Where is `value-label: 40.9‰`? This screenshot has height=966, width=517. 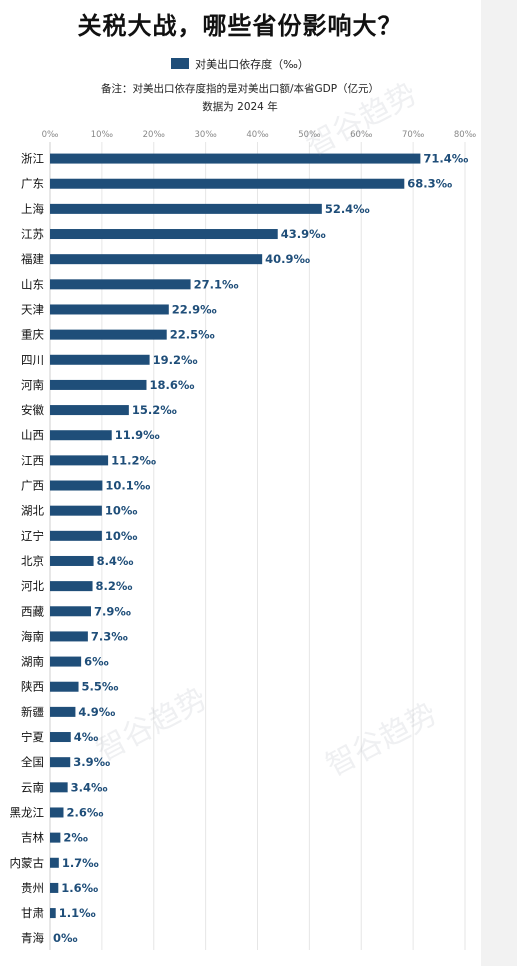 value-label: 40.9‰ is located at coordinates (287, 259).